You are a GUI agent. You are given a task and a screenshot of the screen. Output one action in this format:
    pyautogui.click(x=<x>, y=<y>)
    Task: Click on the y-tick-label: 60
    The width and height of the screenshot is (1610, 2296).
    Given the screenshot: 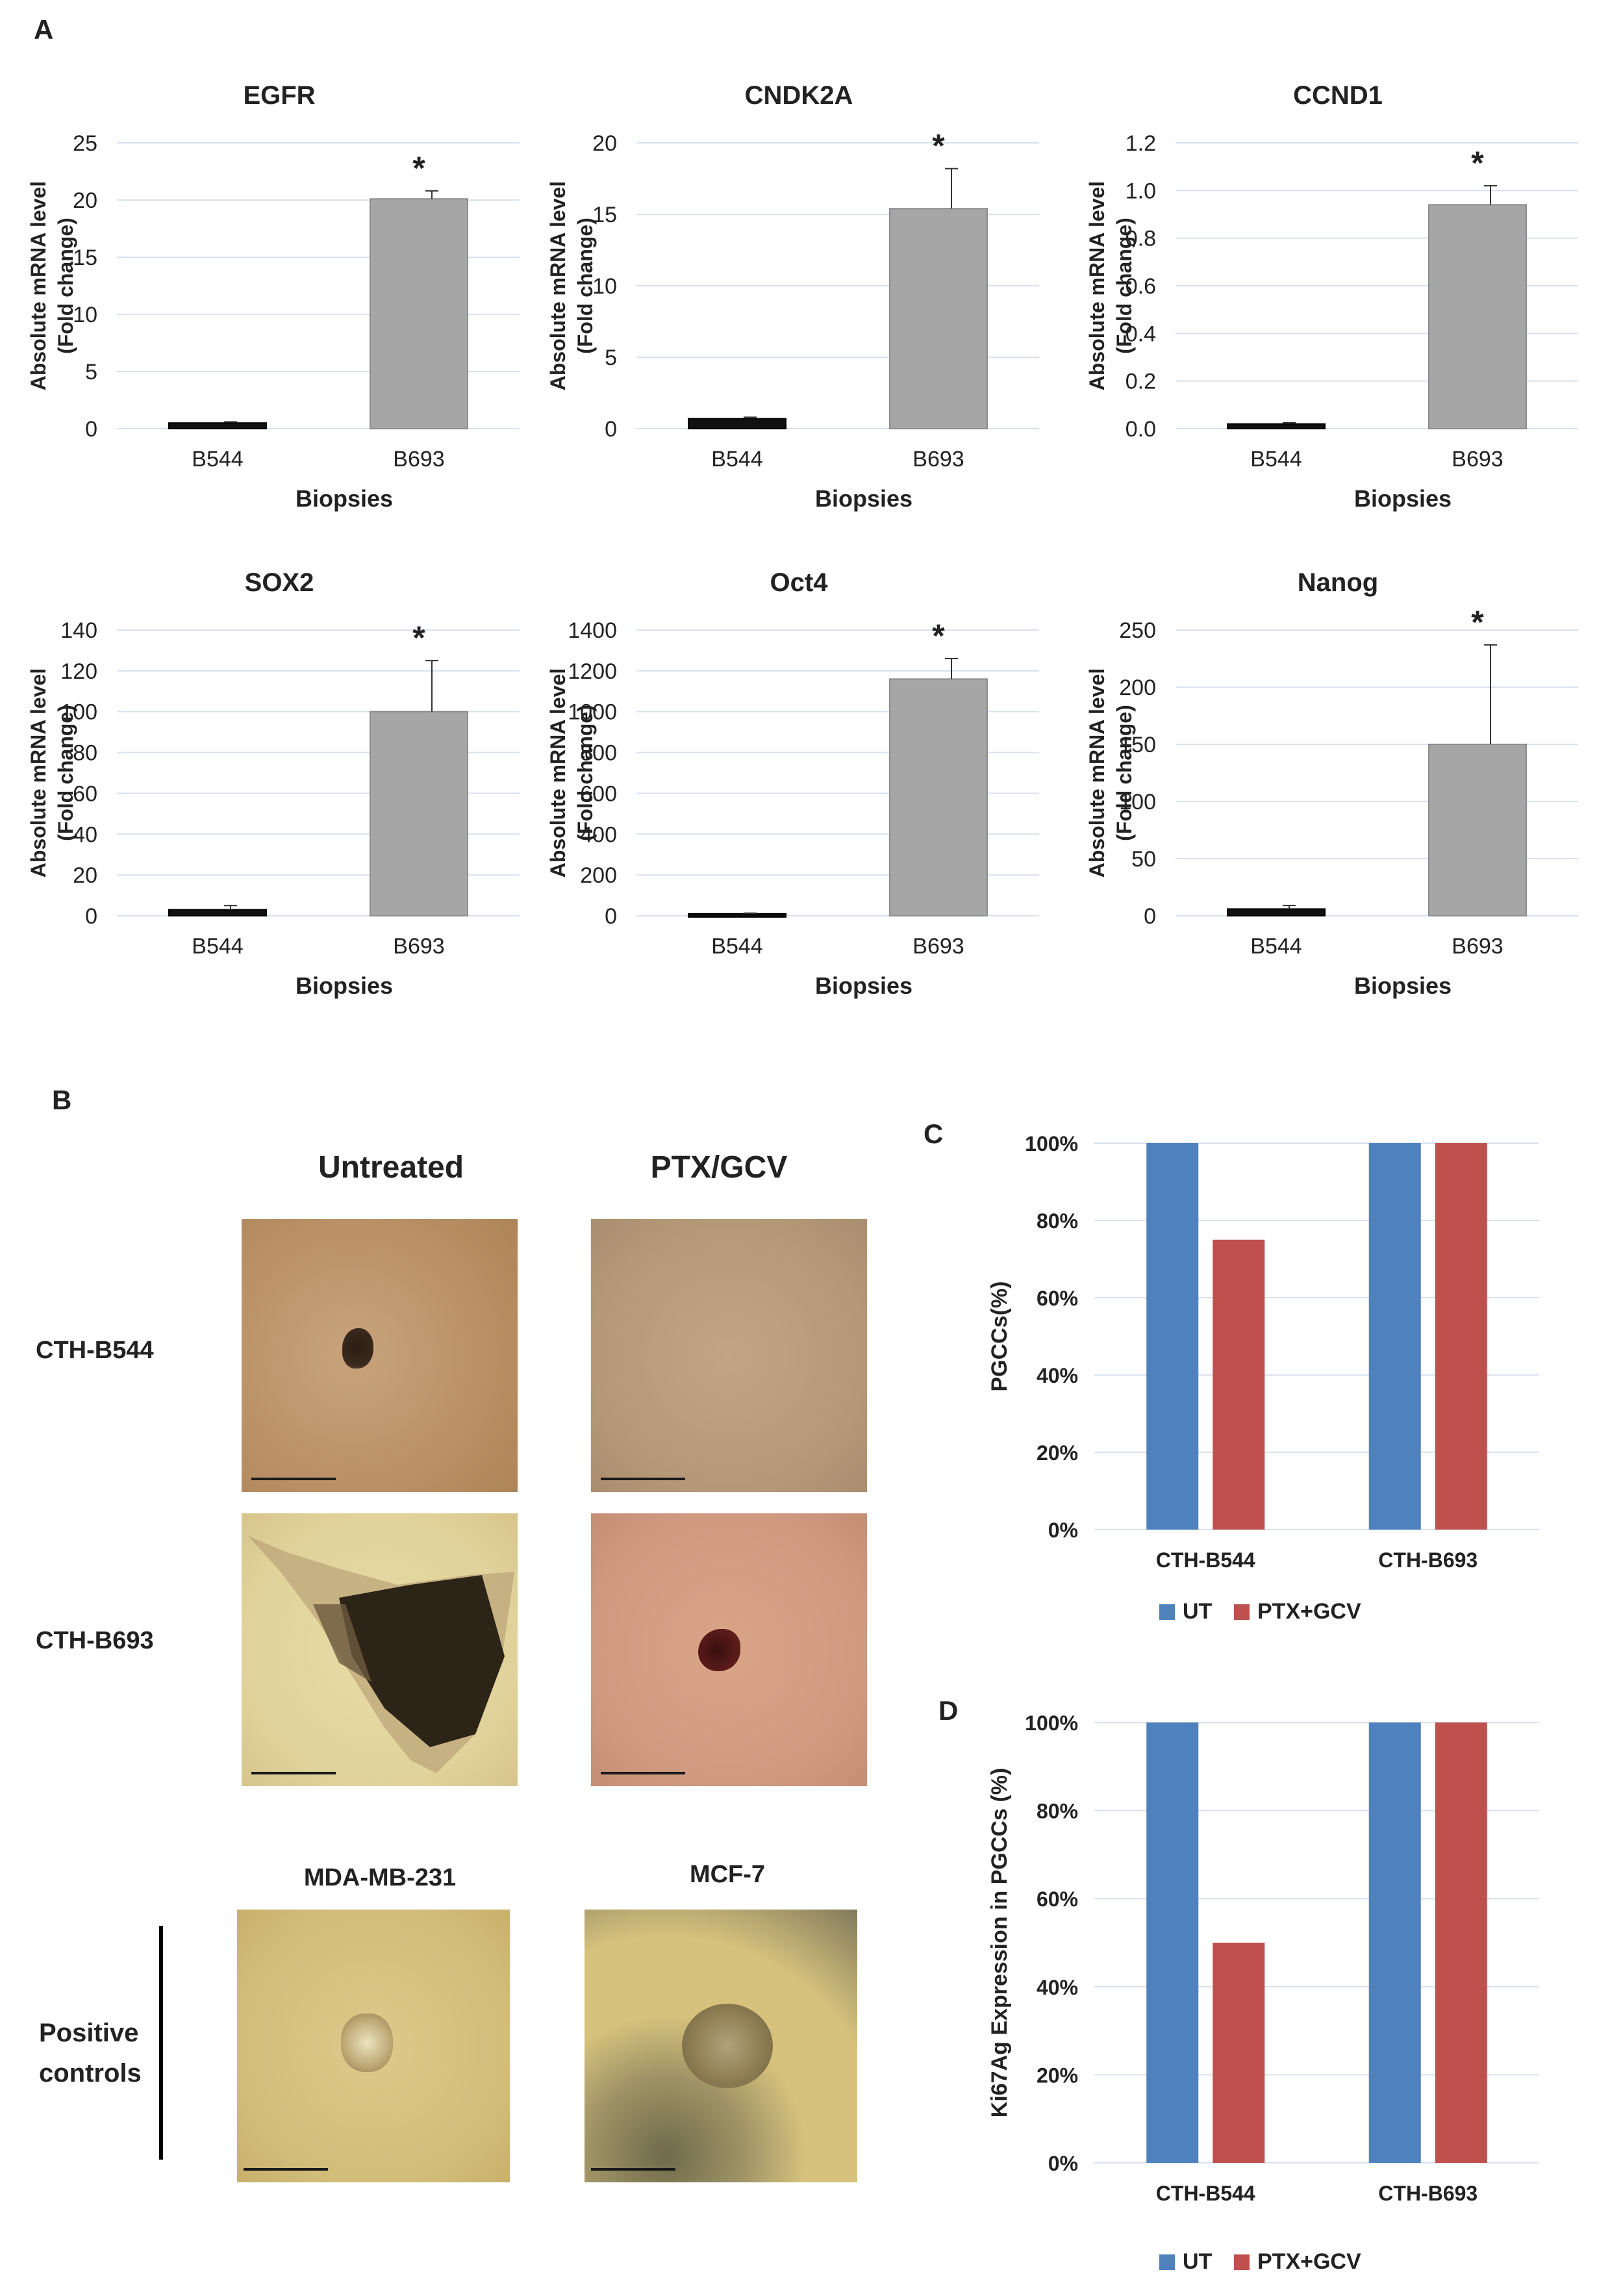 What is the action you would take?
    pyautogui.click(x=85, y=793)
    